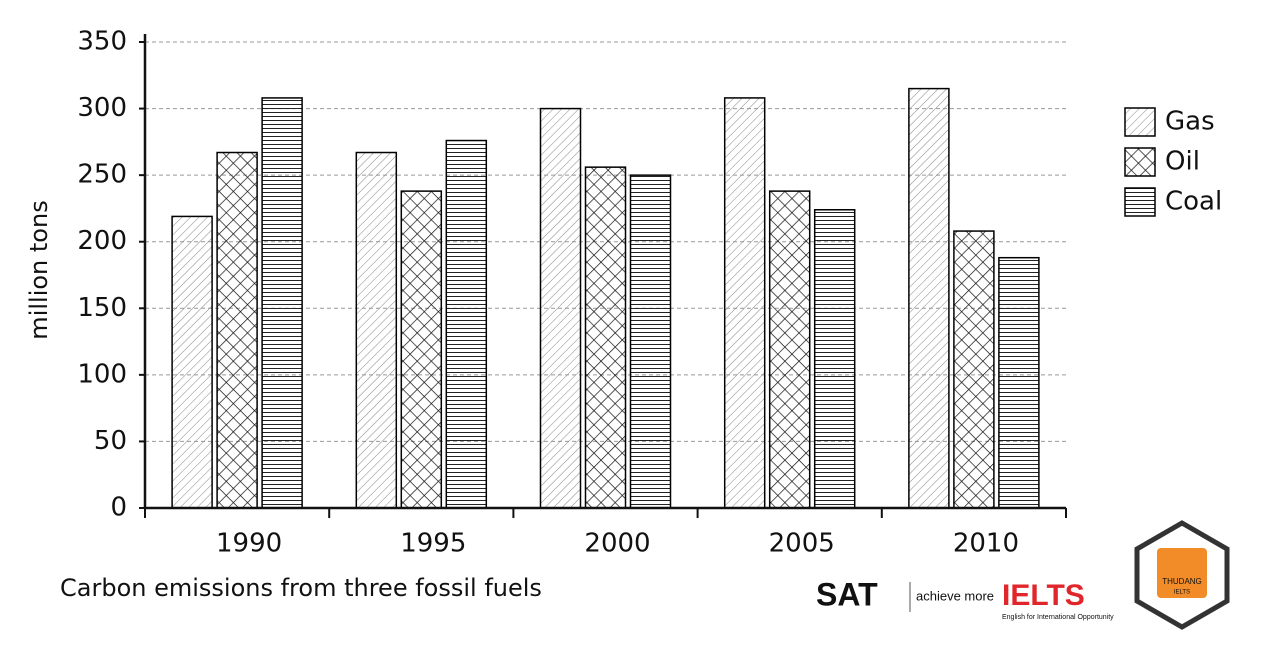  Describe the element at coordinates (1182, 162) in the screenshot. I see `legend-label: Oil` at that location.